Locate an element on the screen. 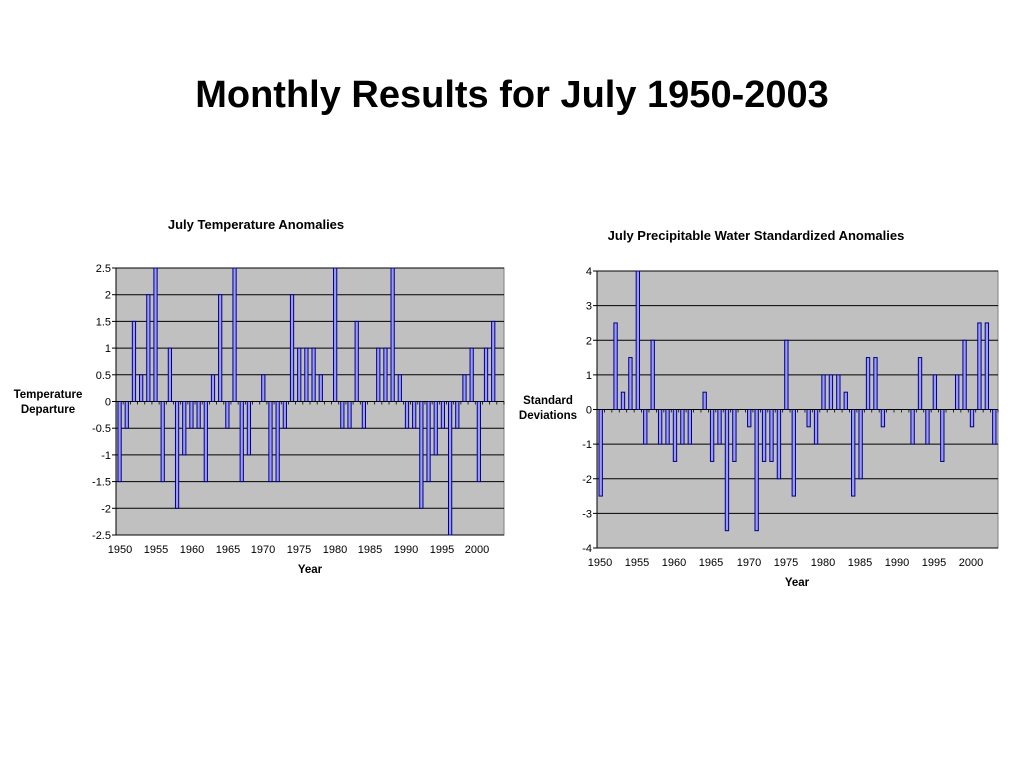  y-tick-label: -2.5 is located at coordinates (101, 536).